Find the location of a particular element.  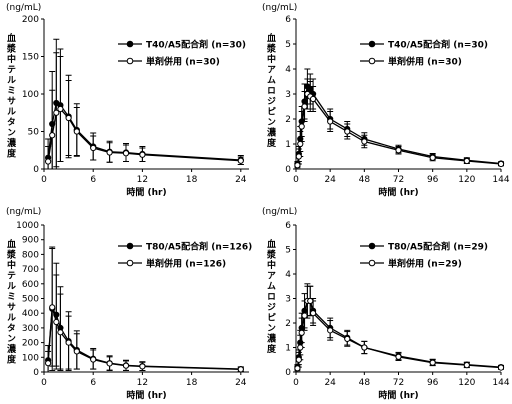

y-axis-title: 血漿中アムロジピン濃度 is located at coordinates (271, 296).